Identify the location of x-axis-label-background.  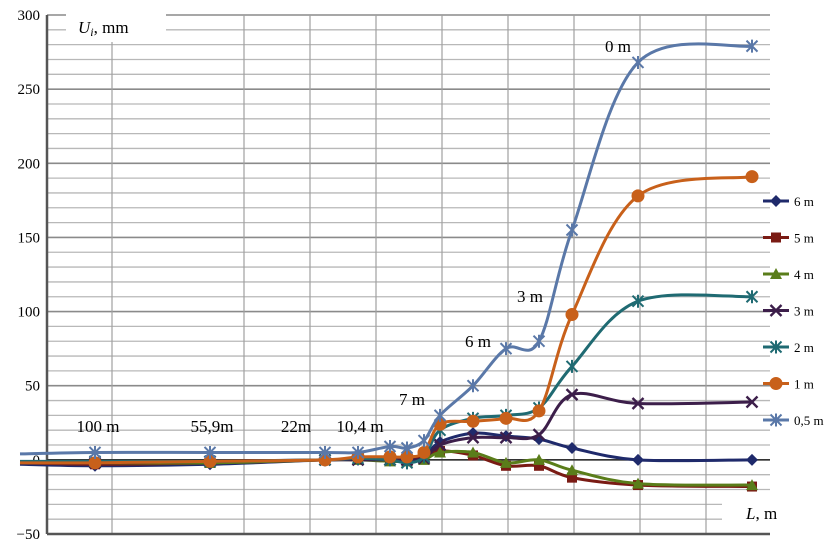
(757, 513).